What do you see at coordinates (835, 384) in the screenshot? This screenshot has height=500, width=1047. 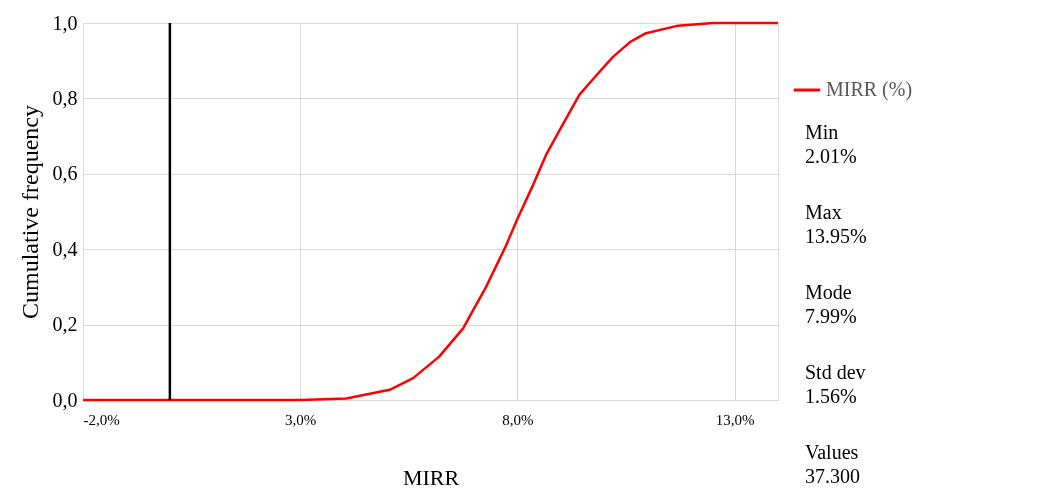 I see `text: Std dev 1.56%` at bounding box center [835, 384].